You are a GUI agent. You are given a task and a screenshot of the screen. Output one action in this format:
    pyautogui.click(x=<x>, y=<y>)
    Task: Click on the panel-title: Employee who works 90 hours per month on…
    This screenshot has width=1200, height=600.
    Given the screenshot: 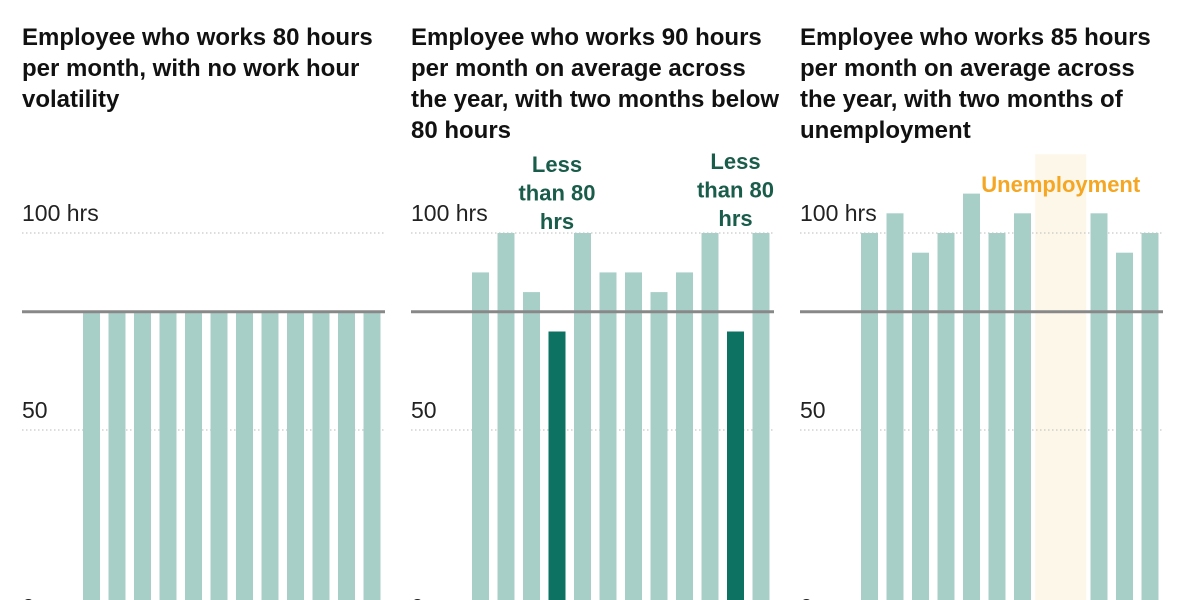 What is the action you would take?
    pyautogui.click(x=595, y=84)
    